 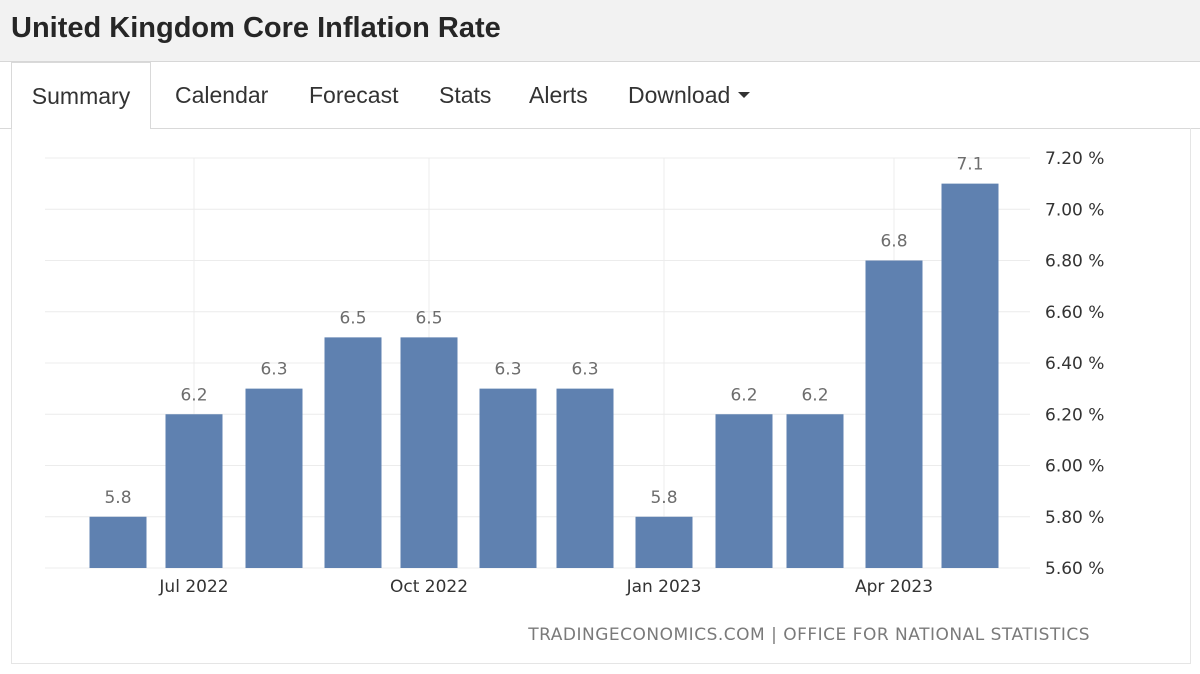 I want to click on tab-calendar: Calendar, so click(x=222, y=95).